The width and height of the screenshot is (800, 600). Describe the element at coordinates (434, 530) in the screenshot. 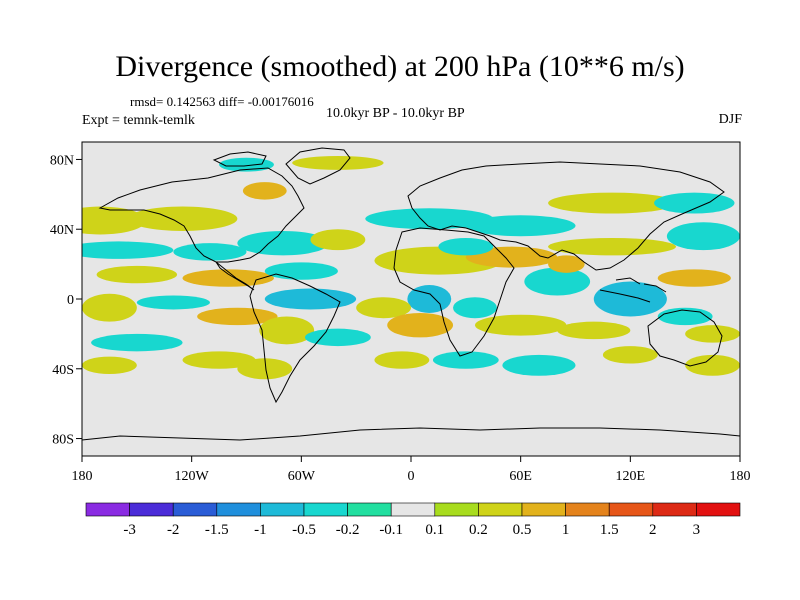

I see `colorbar-label: 0.1` at that location.